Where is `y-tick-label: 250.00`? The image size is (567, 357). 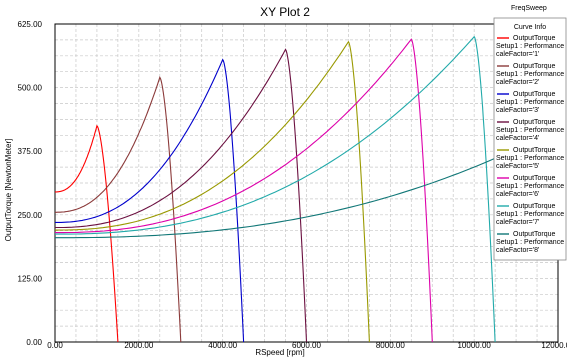 y-tick-label: 250.00 is located at coordinates (30, 215).